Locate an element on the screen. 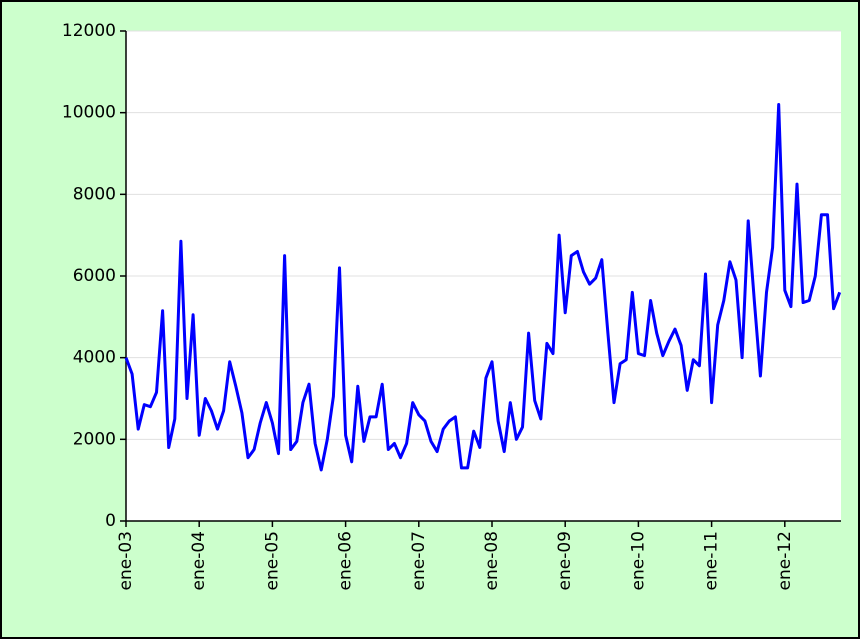  y-tick-label: 6000 is located at coordinates (94, 276).